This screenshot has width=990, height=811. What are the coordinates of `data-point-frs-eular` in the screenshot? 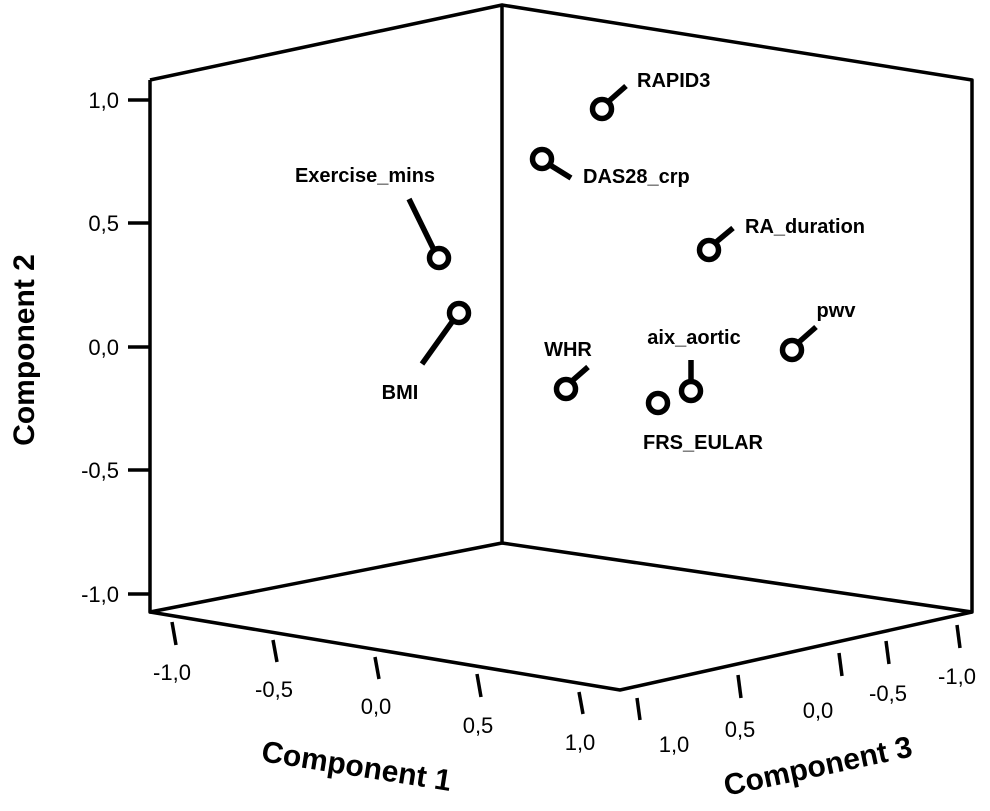 It's located at (658, 403).